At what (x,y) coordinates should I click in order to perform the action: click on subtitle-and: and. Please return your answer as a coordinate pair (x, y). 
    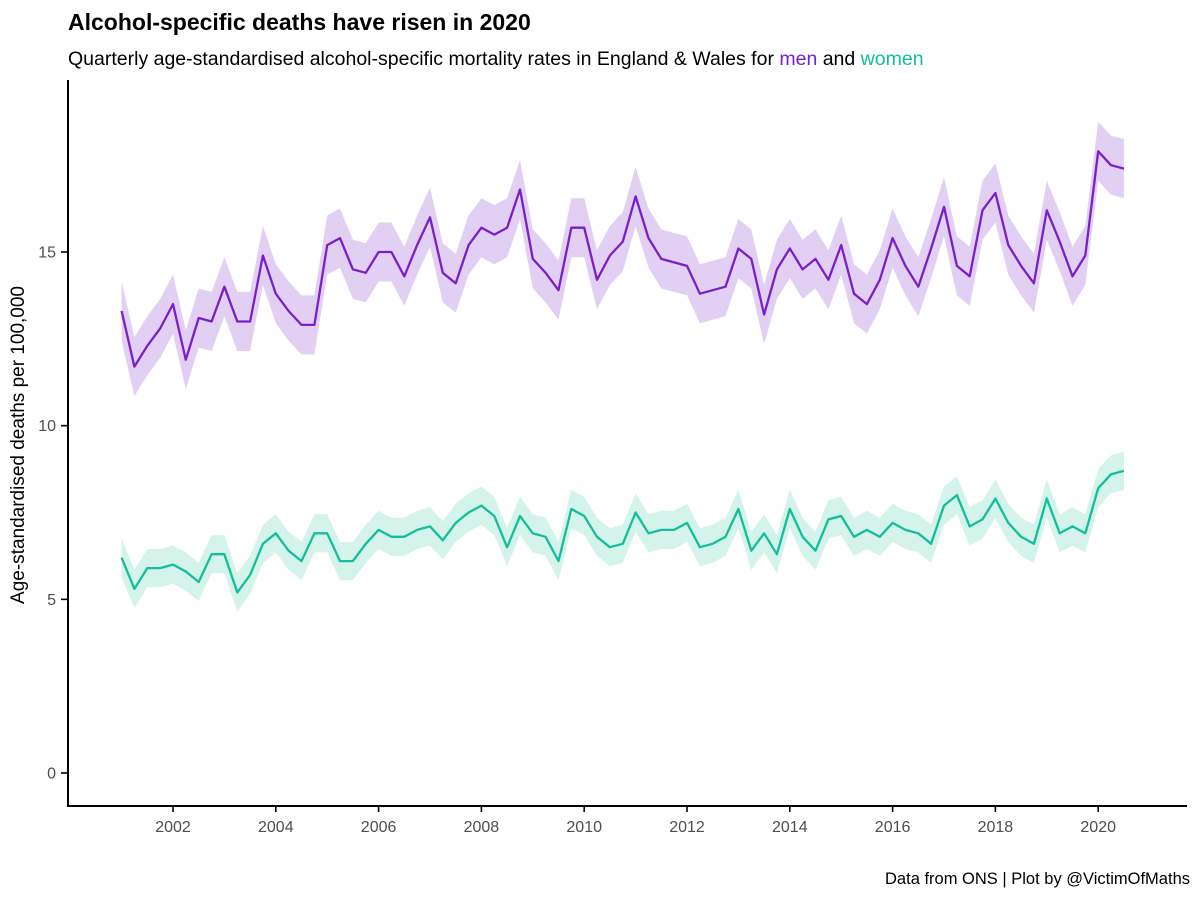
    Looking at the image, I should click on (838, 59).